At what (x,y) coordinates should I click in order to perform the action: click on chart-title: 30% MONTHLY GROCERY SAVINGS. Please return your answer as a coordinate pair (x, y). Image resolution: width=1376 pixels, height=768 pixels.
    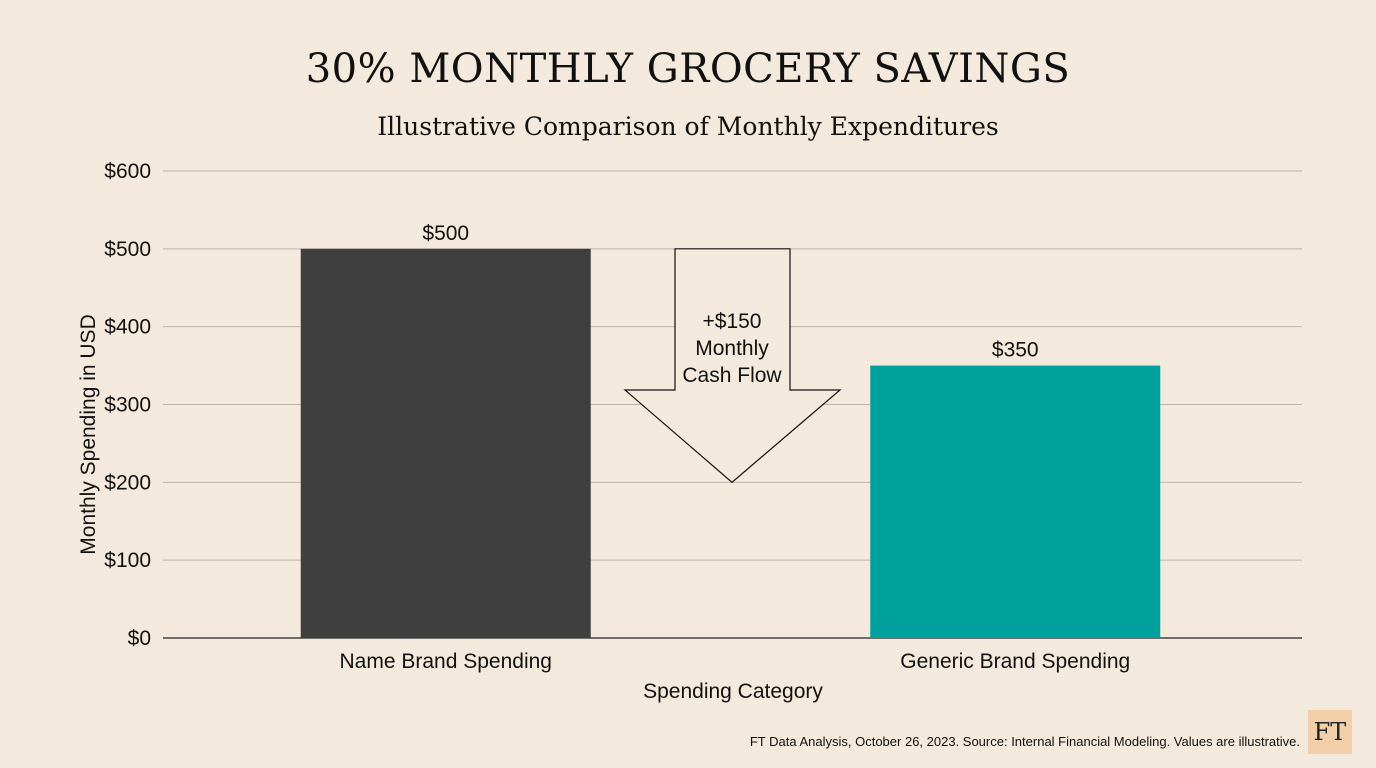
    Looking at the image, I should click on (688, 69).